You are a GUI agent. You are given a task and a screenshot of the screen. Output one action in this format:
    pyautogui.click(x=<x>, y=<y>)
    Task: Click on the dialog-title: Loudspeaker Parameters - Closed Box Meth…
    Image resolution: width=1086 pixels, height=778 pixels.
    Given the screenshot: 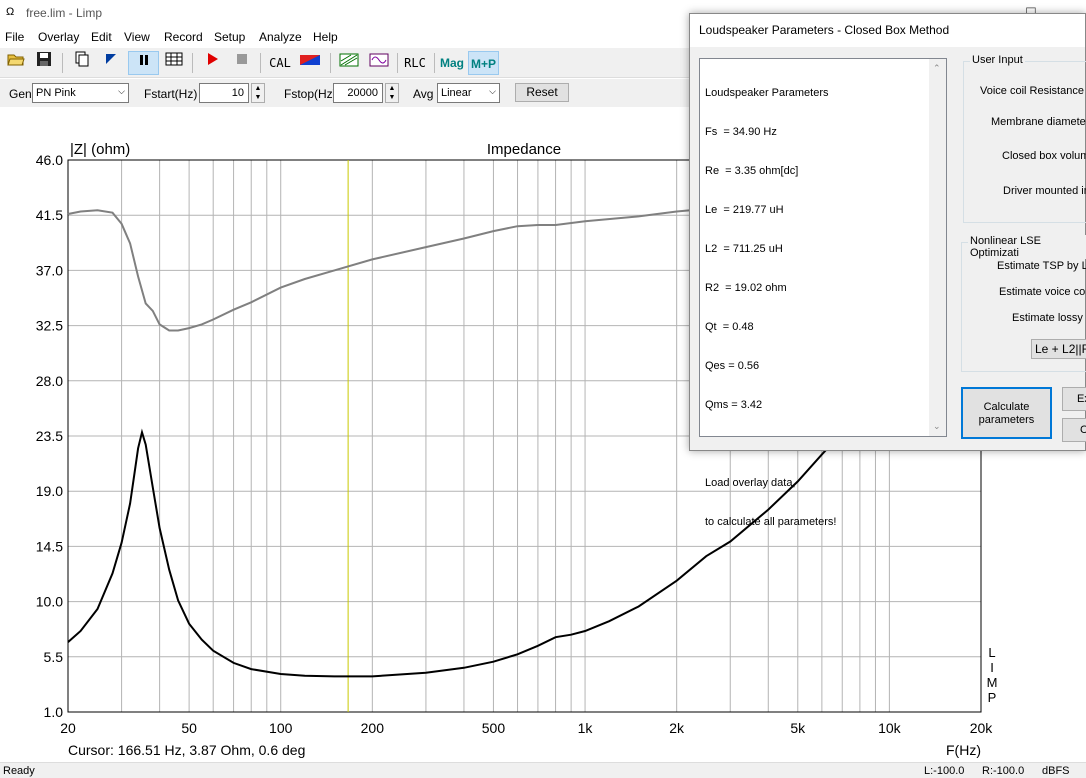 What is the action you would take?
    pyautogui.click(x=824, y=30)
    